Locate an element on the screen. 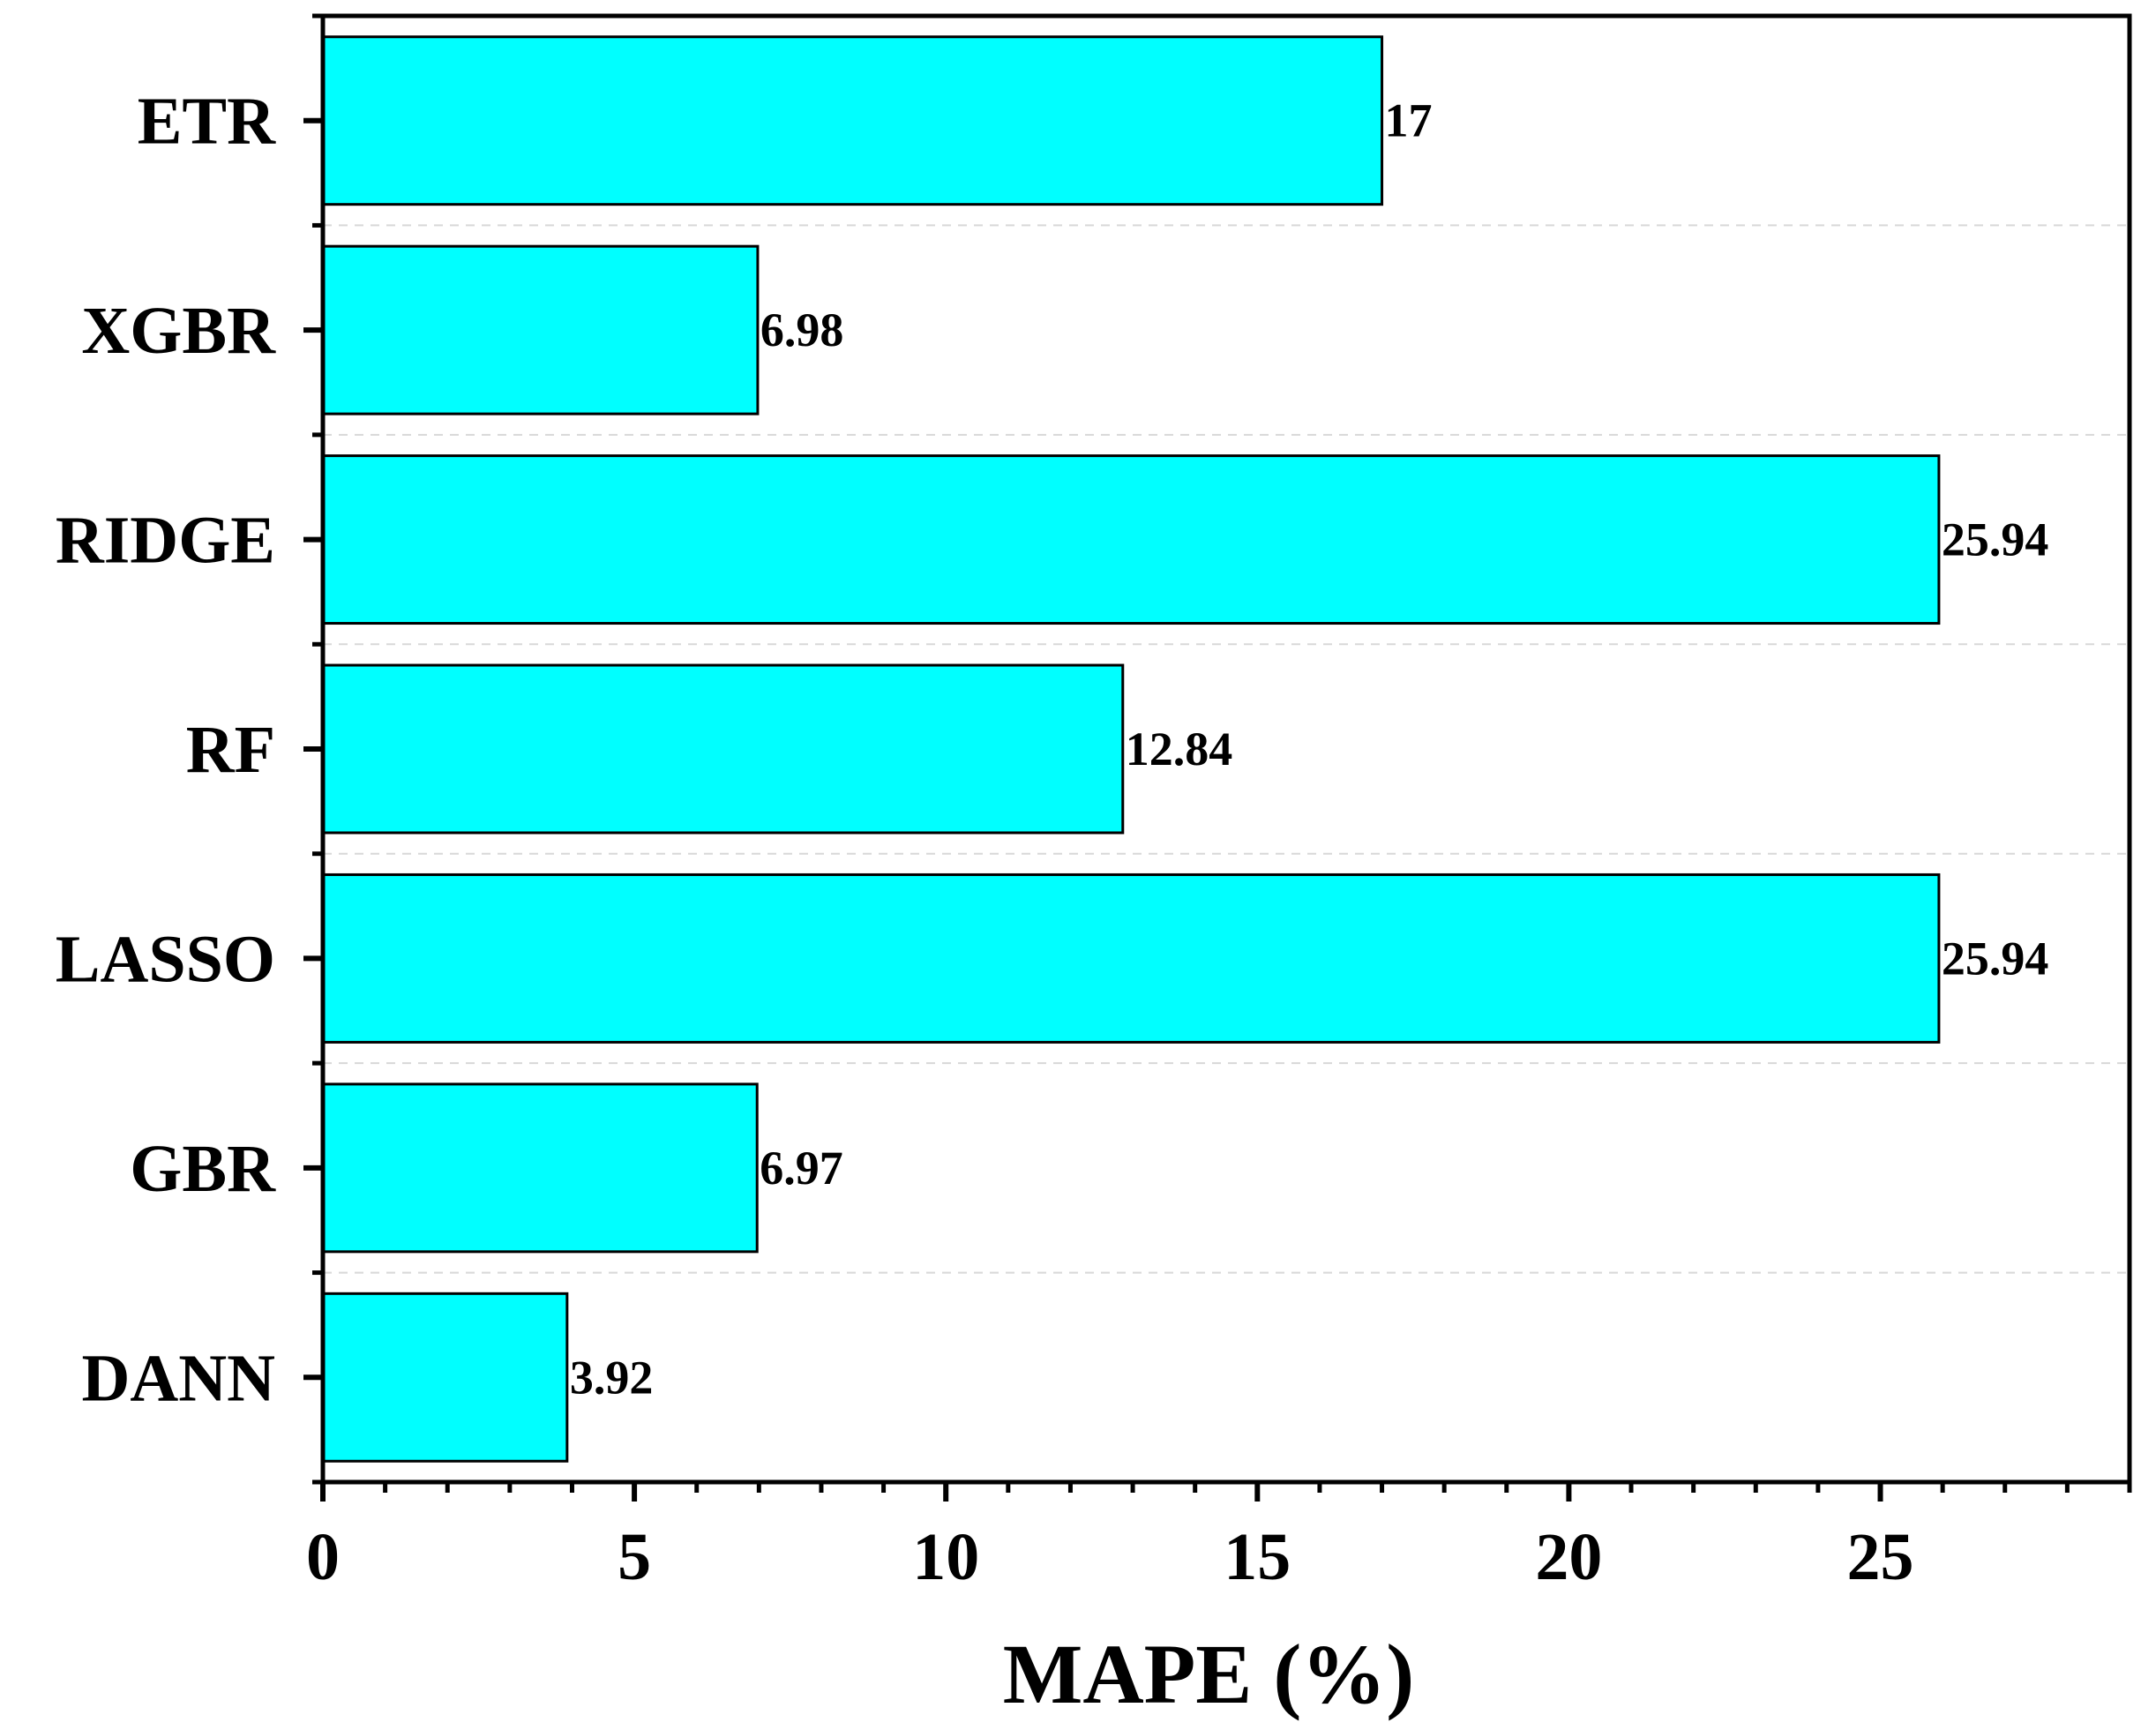  x-tick-label: 0 is located at coordinates (323, 1557).